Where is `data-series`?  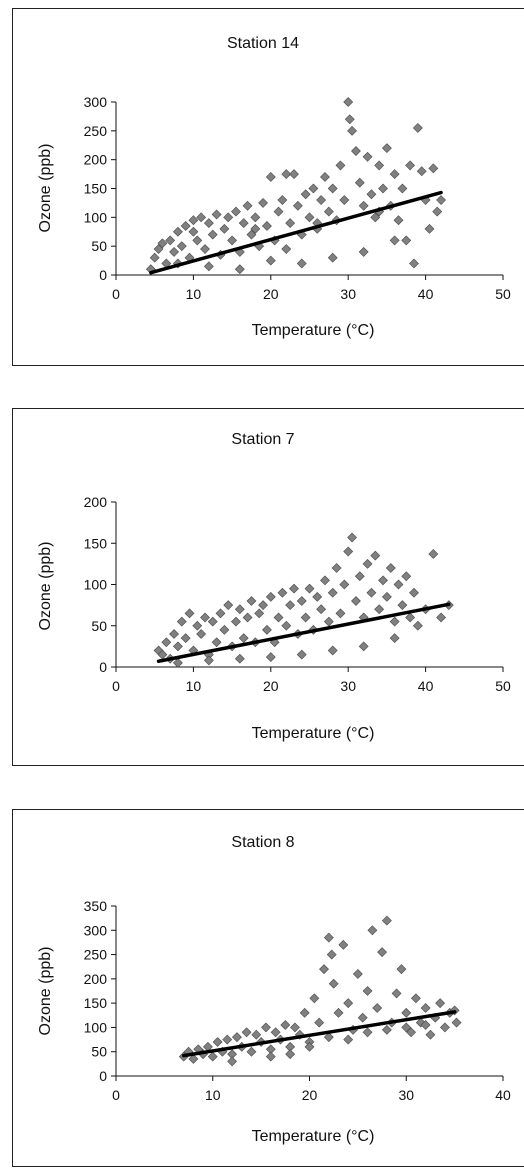 data-series is located at coordinates (303, 600).